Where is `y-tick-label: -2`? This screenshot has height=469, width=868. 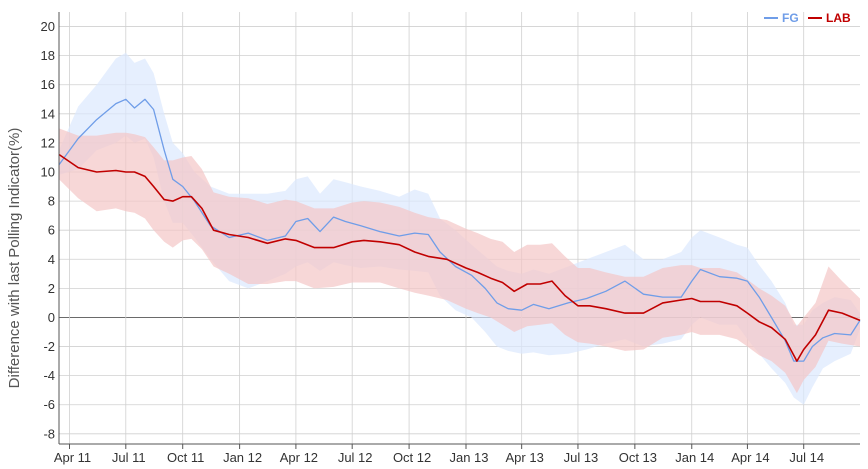 y-tick-label: -2 is located at coordinates (49, 346).